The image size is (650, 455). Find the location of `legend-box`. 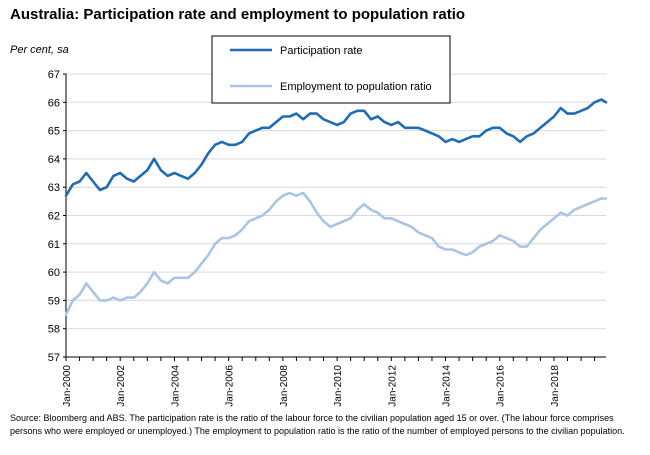

legend-box is located at coordinates (331, 69).